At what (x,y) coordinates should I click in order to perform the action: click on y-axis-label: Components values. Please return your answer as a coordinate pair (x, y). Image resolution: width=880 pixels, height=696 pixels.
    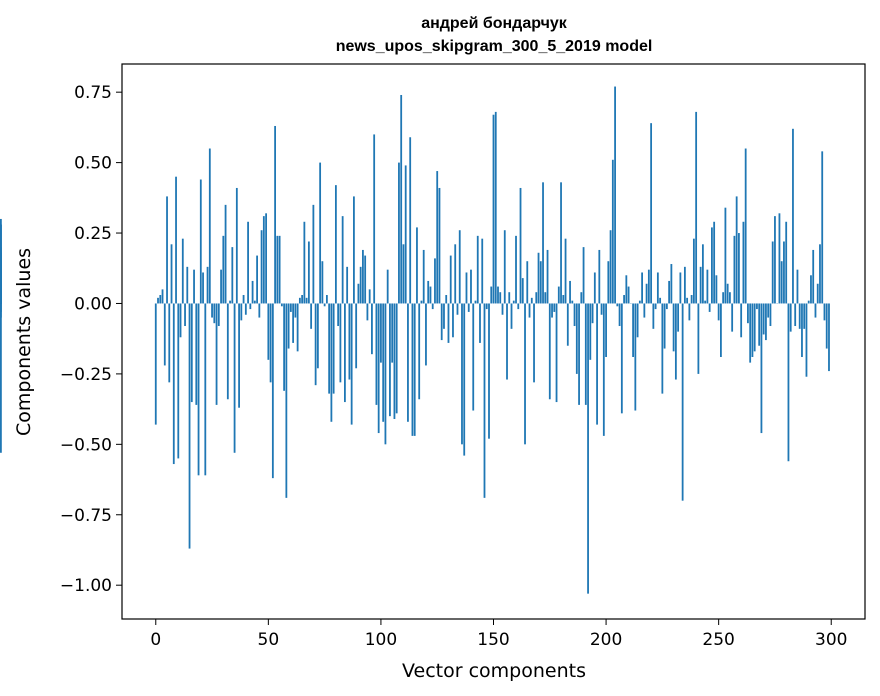
    Looking at the image, I should click on (24, 342).